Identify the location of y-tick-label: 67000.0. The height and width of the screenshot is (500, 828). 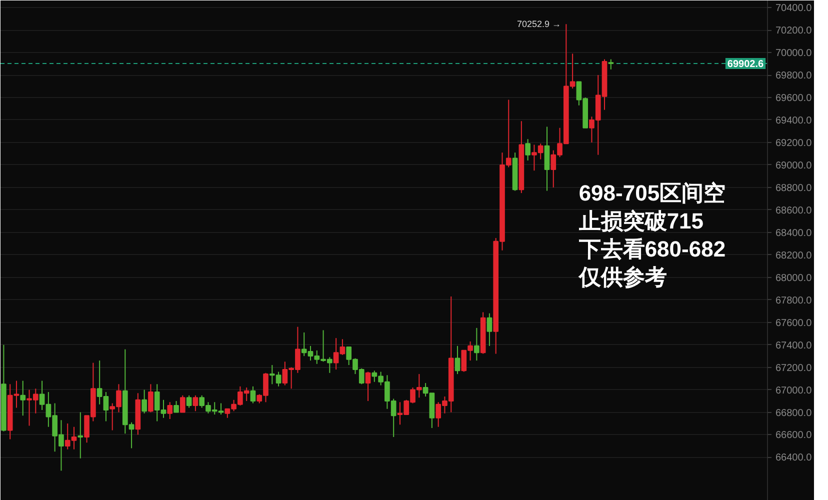
(794, 390).